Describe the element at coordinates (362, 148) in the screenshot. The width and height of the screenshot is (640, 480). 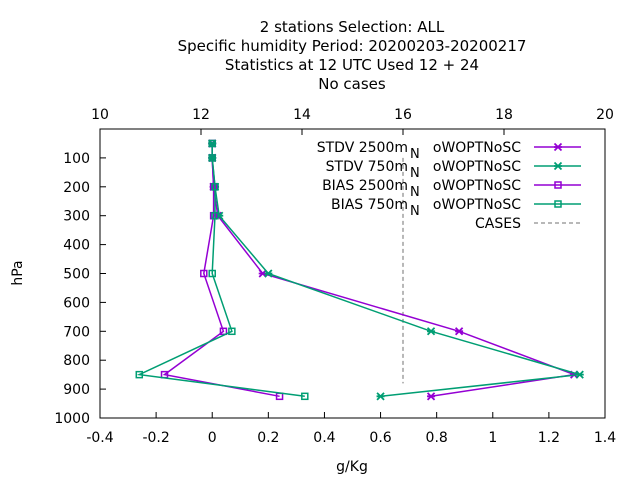
I see `legend-label: STDV 2500m` at that location.